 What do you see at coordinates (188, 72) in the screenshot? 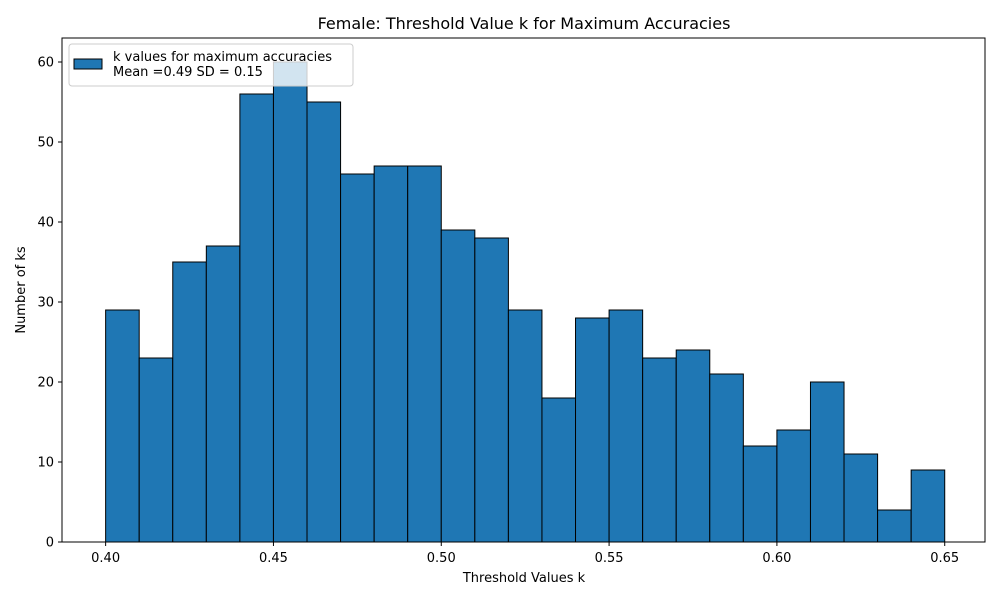
I see `legend-label-line2: Mean =0.49 SD = 0.15` at bounding box center [188, 72].